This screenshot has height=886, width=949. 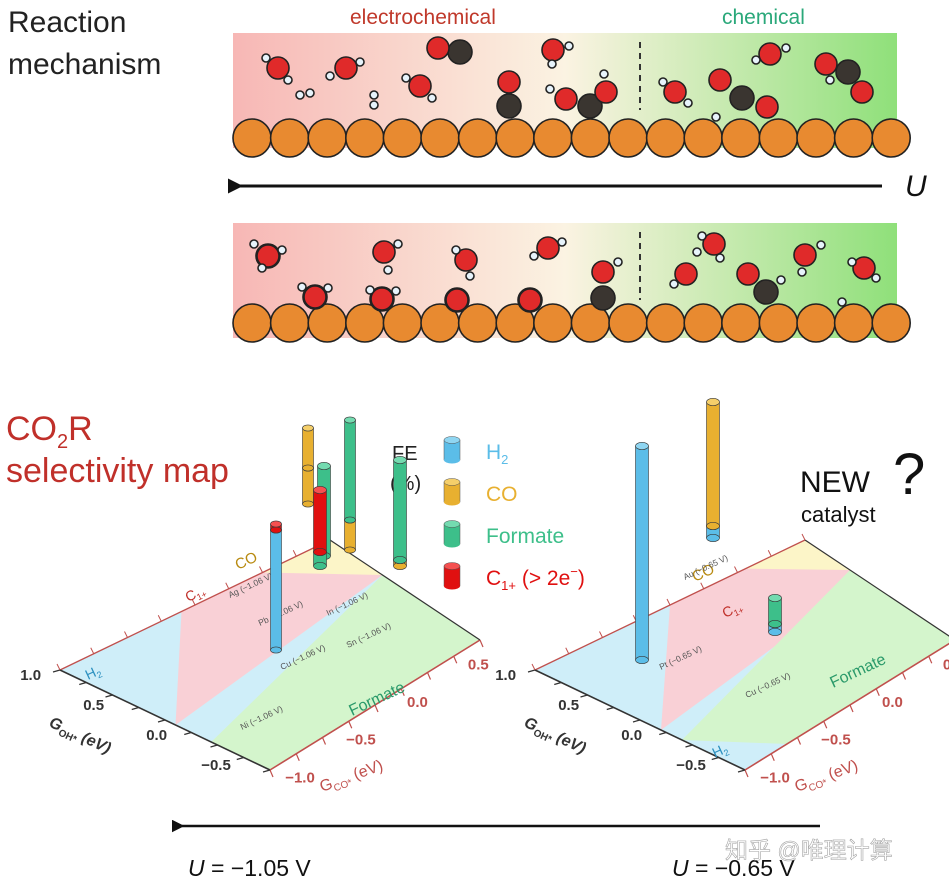 I want to click on legend-item: H2, so click(x=475, y=451).